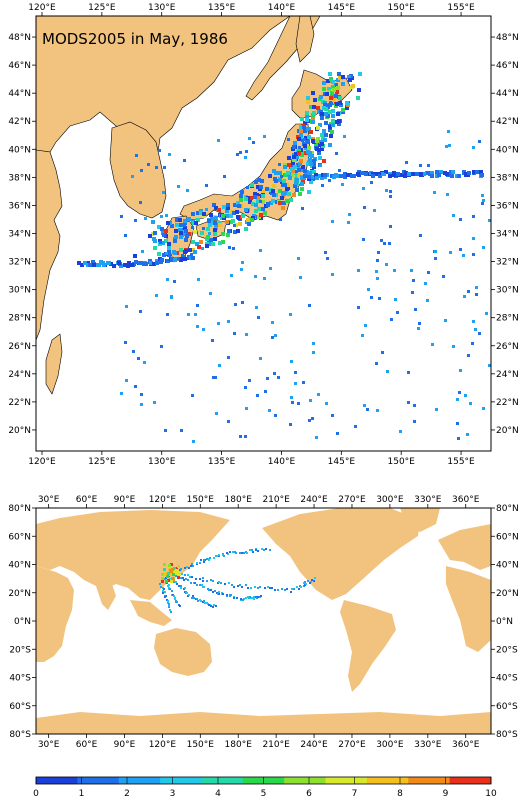  What do you see at coordinates (507, 263) in the screenshot?
I see `lat-tick-label: 32°N` at bounding box center [507, 263].